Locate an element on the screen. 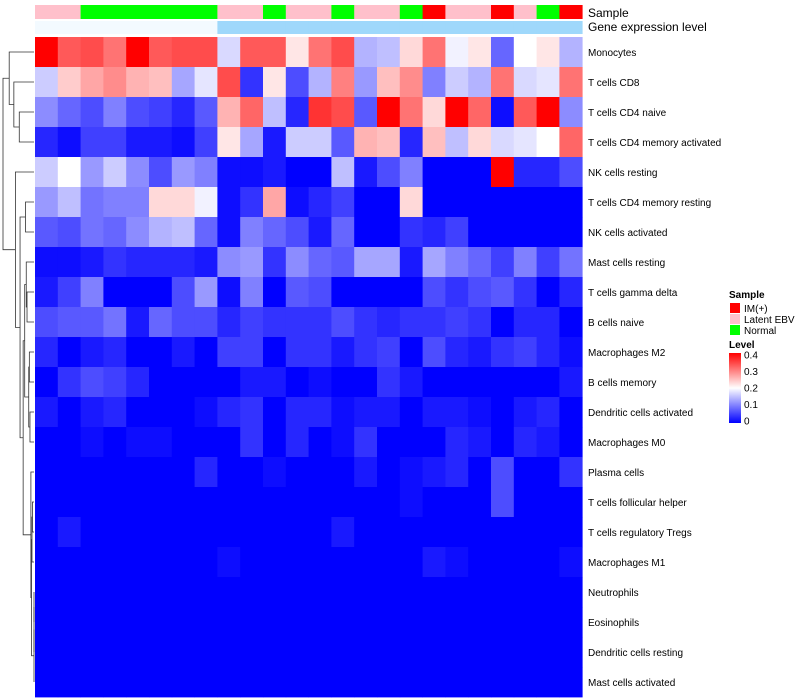 The width and height of the screenshot is (800, 700). row-label: Eosinophils is located at coordinates (613, 623).